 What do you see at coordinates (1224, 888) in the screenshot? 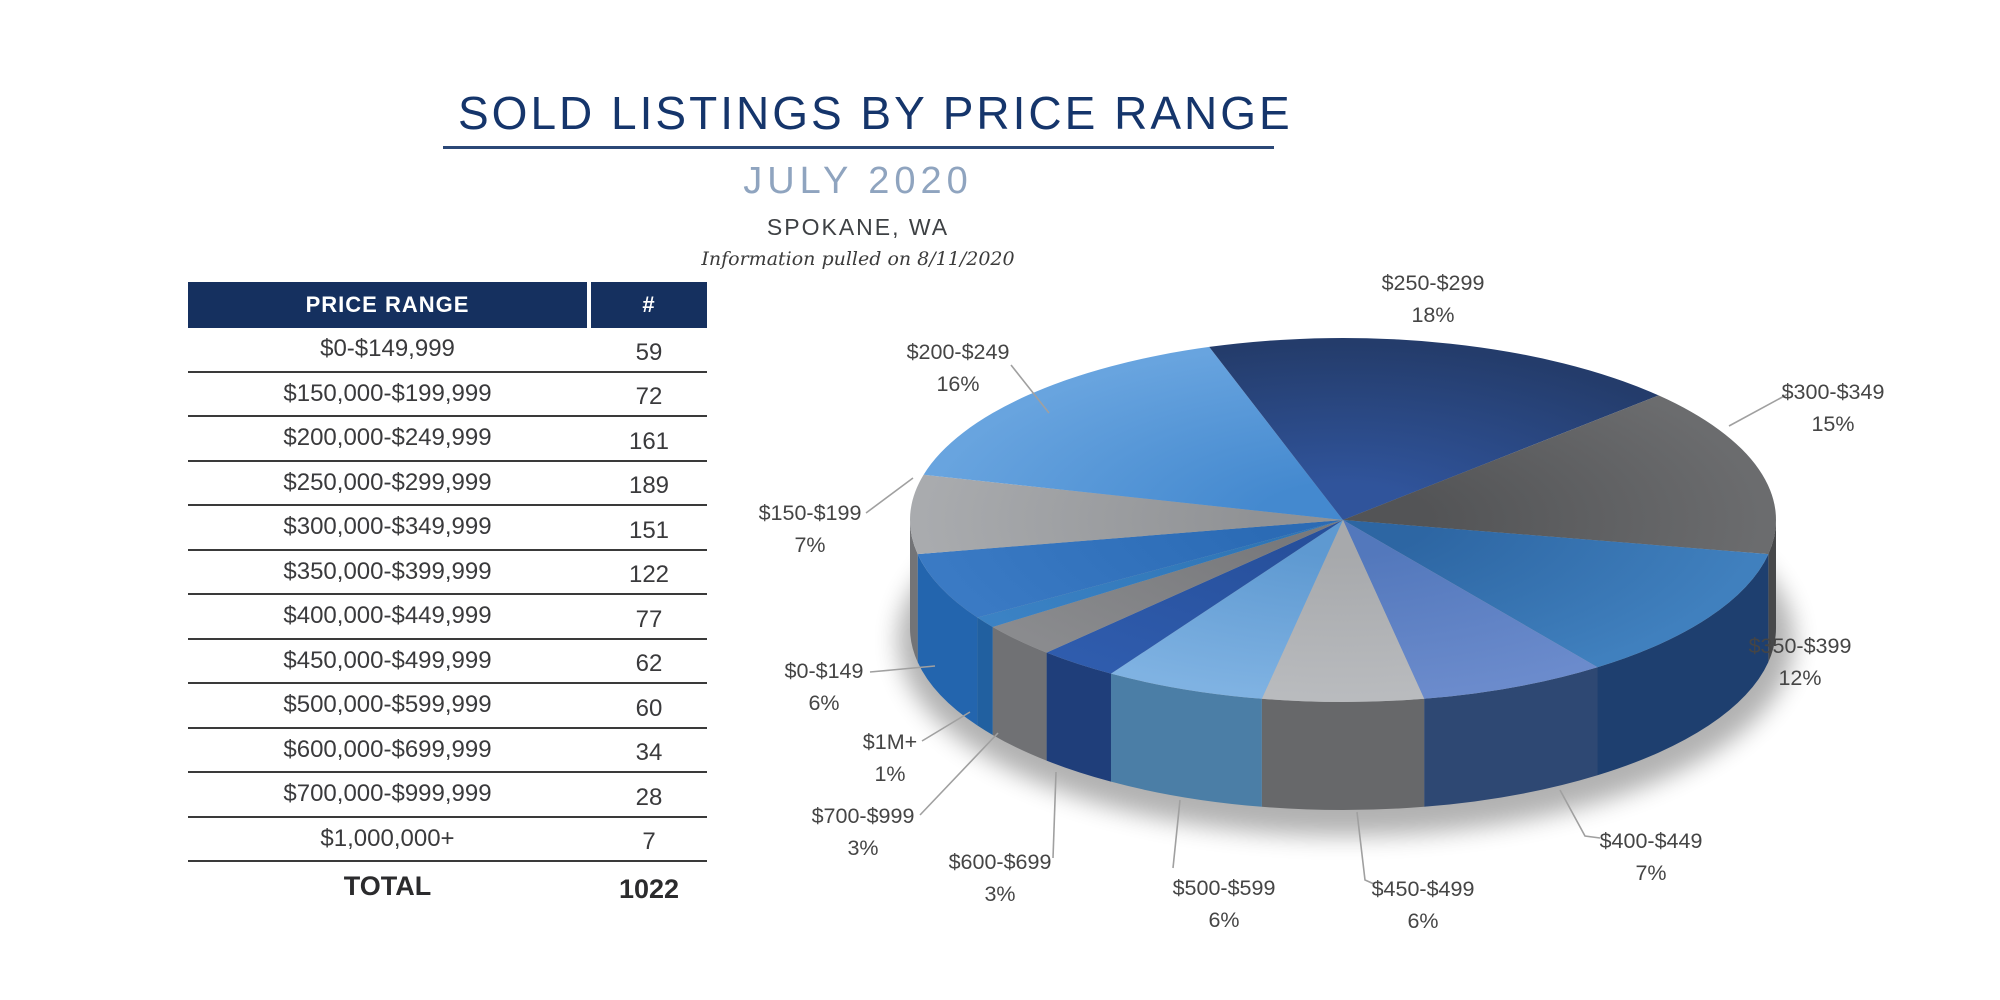
I see `pie-label-range: $500-$599` at bounding box center [1224, 888].